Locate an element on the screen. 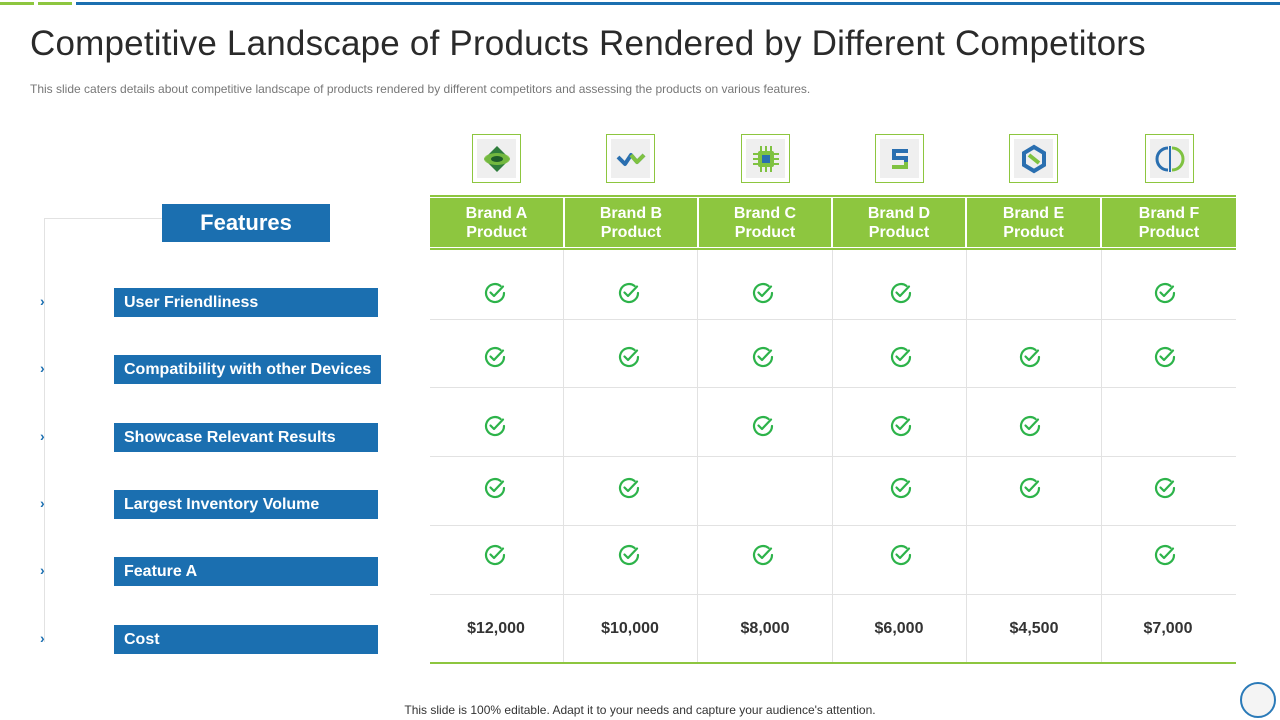  price-brand-f: $7,000 is located at coordinates (1168, 628).